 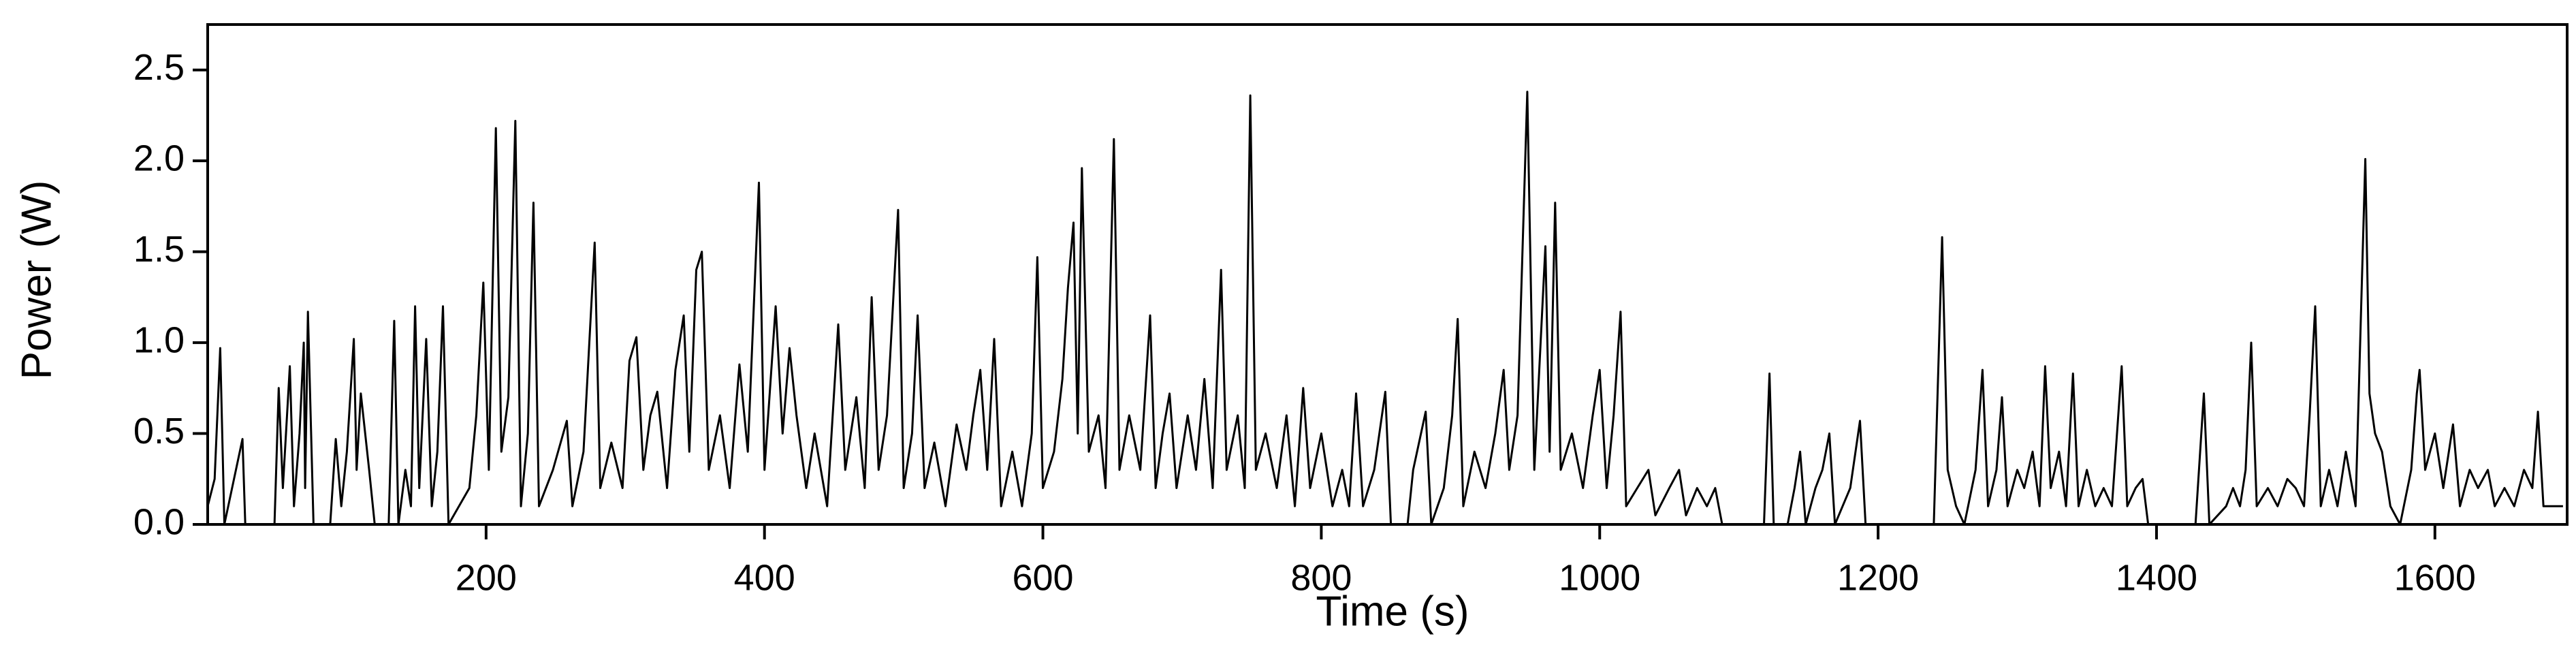 What do you see at coordinates (159, 431) in the screenshot?
I see `y-tick-label: 0.5` at bounding box center [159, 431].